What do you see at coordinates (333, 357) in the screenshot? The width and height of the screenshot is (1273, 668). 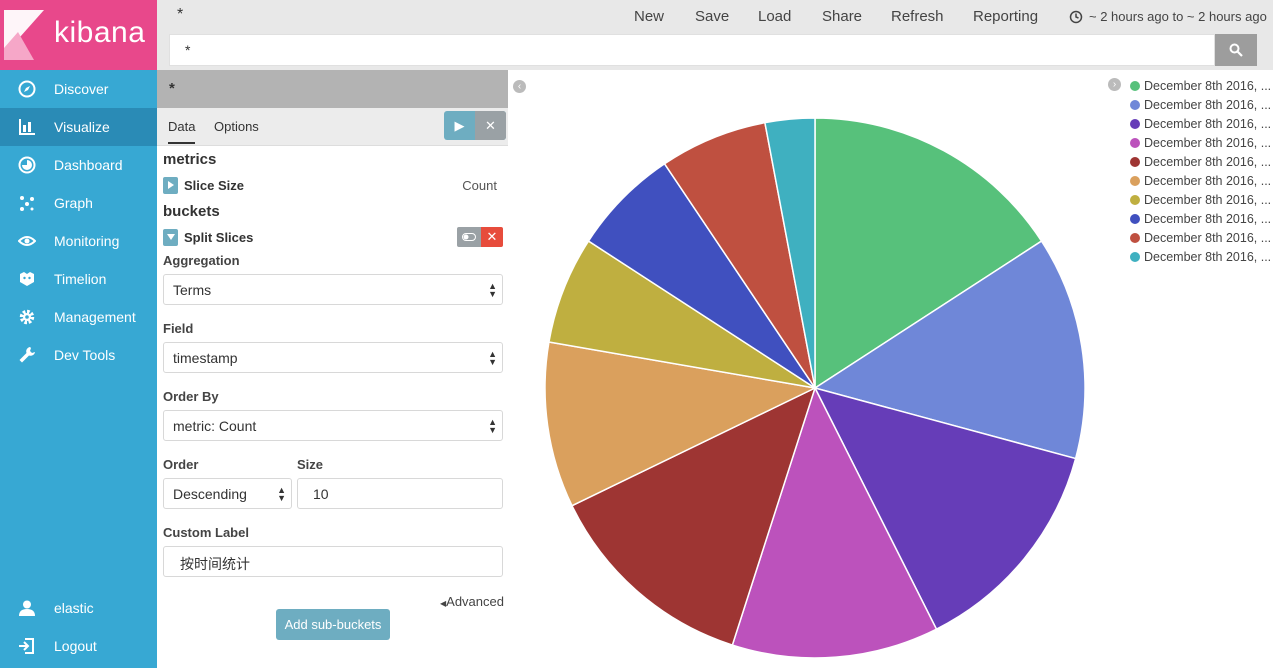 I see `field-select: timestamp ▲ ▼` at bounding box center [333, 357].